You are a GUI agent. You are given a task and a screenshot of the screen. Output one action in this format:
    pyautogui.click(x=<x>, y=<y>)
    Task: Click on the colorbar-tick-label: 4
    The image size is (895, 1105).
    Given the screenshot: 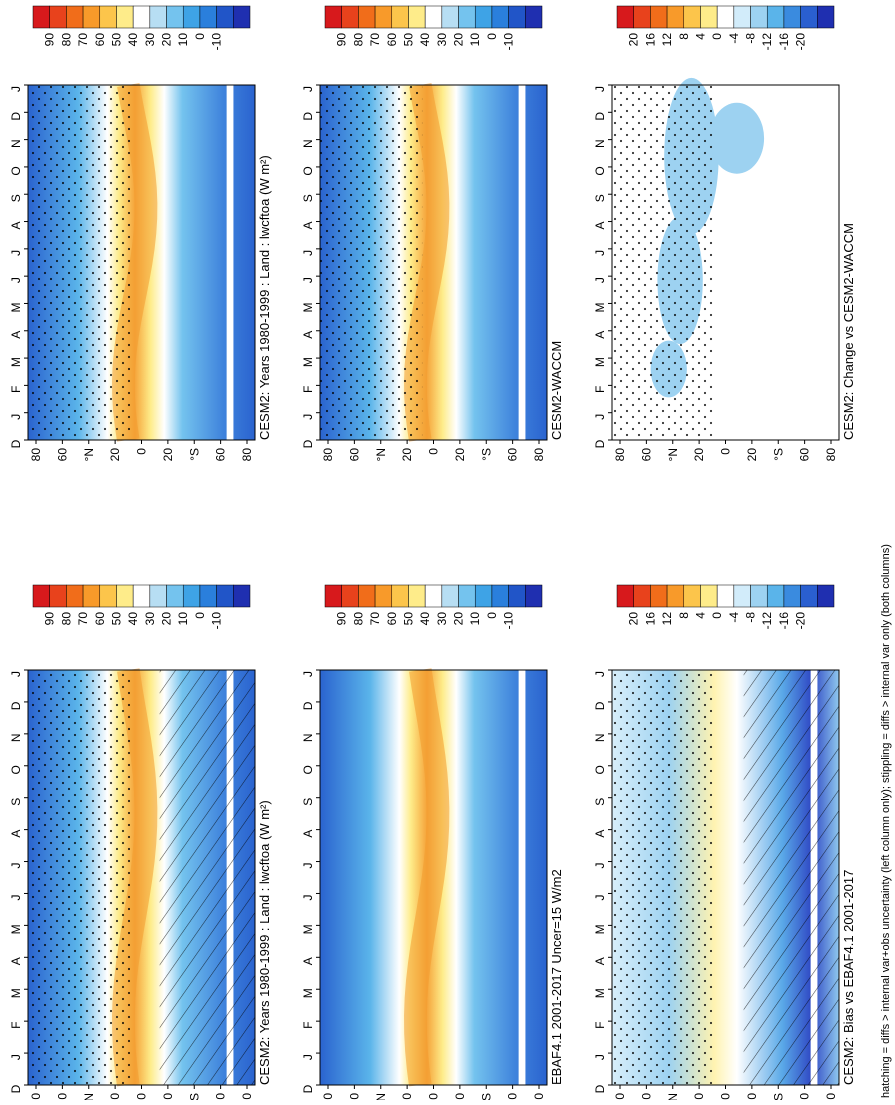 What is the action you would take?
    pyautogui.click(x=700, y=36)
    